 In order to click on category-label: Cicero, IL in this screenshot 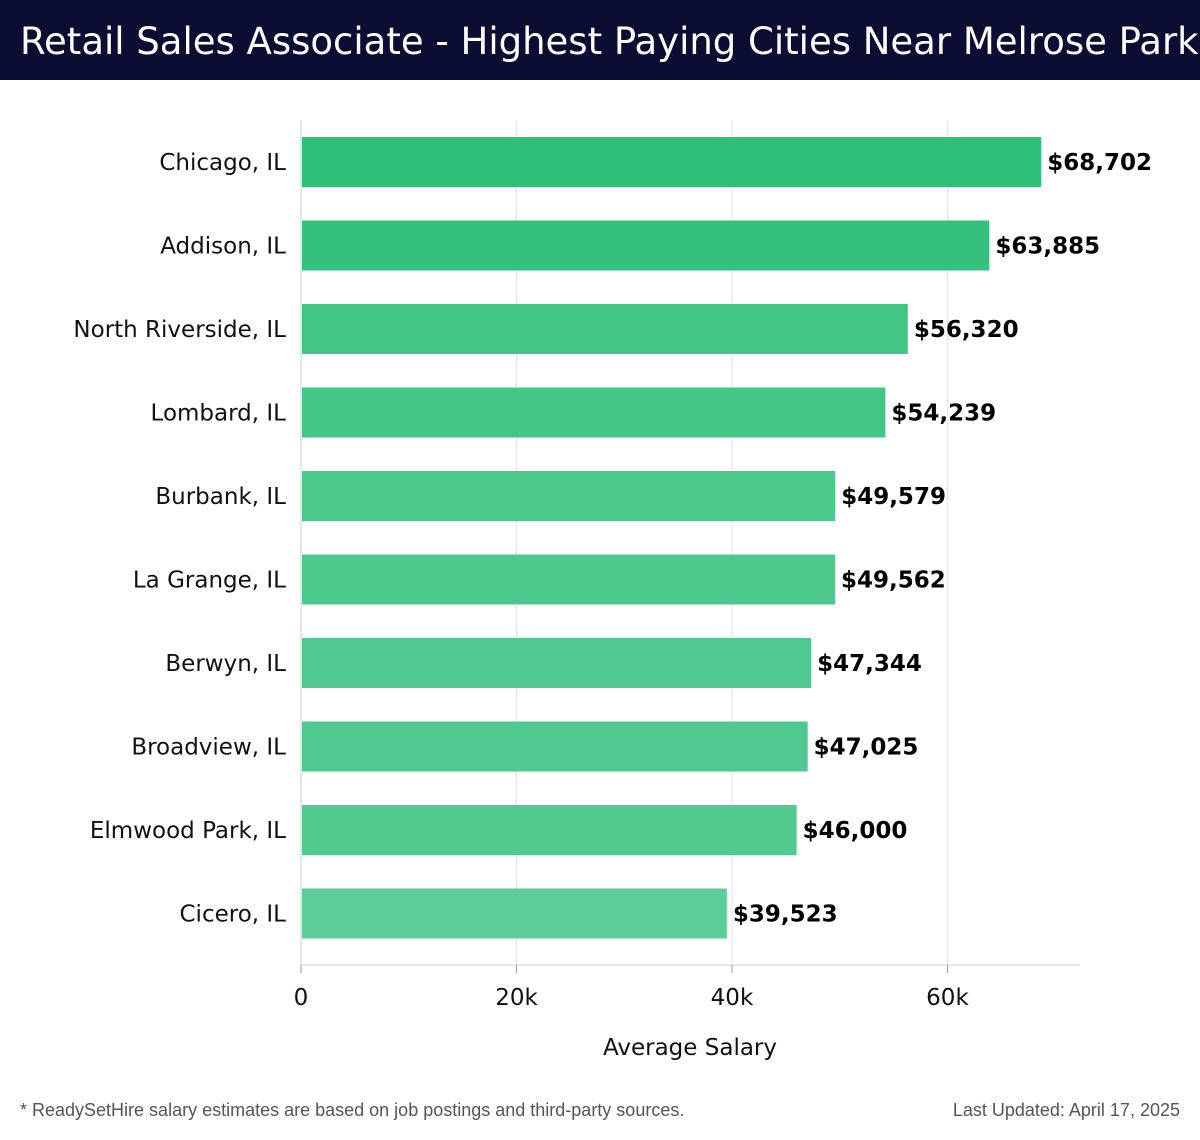, I will do `click(233, 915)`.